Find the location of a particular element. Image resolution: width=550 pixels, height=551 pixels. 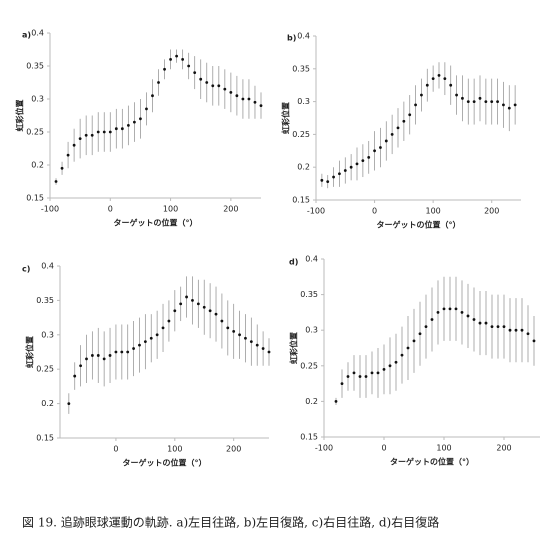

panel-label: a) is located at coordinates (26, 35).